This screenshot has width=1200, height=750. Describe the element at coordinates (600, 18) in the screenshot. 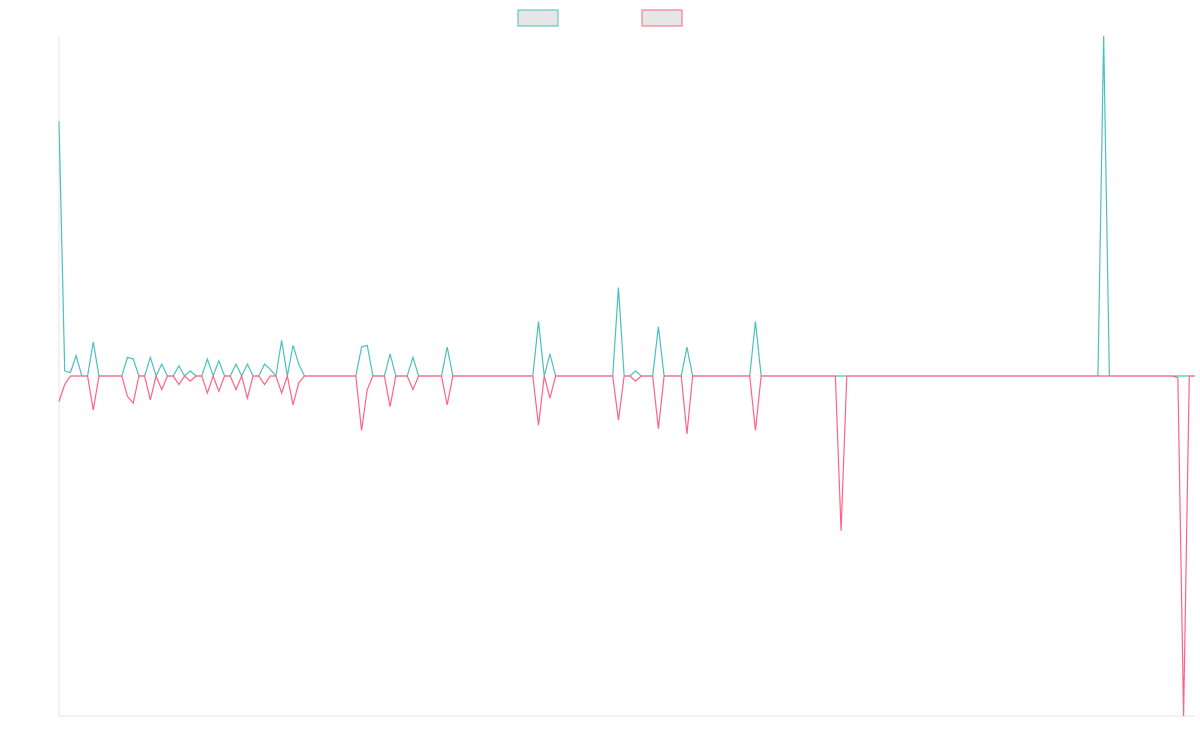

I see `legend` at that location.